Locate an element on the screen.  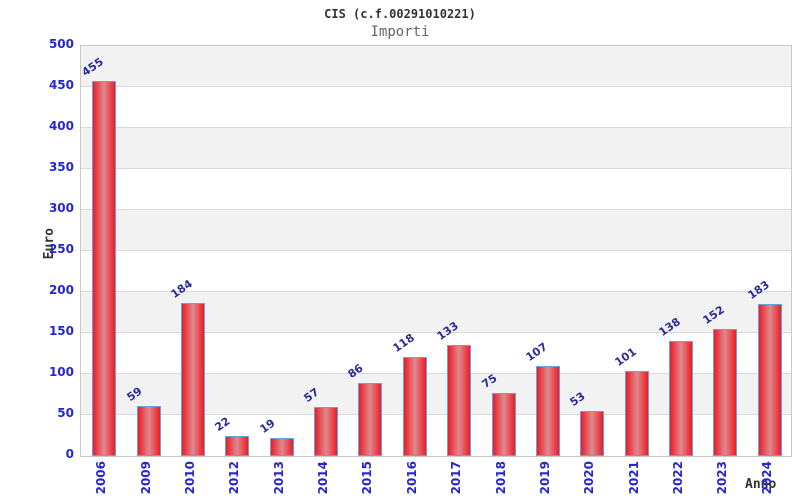
y-tick-300: 300 is located at coordinates (61, 208).